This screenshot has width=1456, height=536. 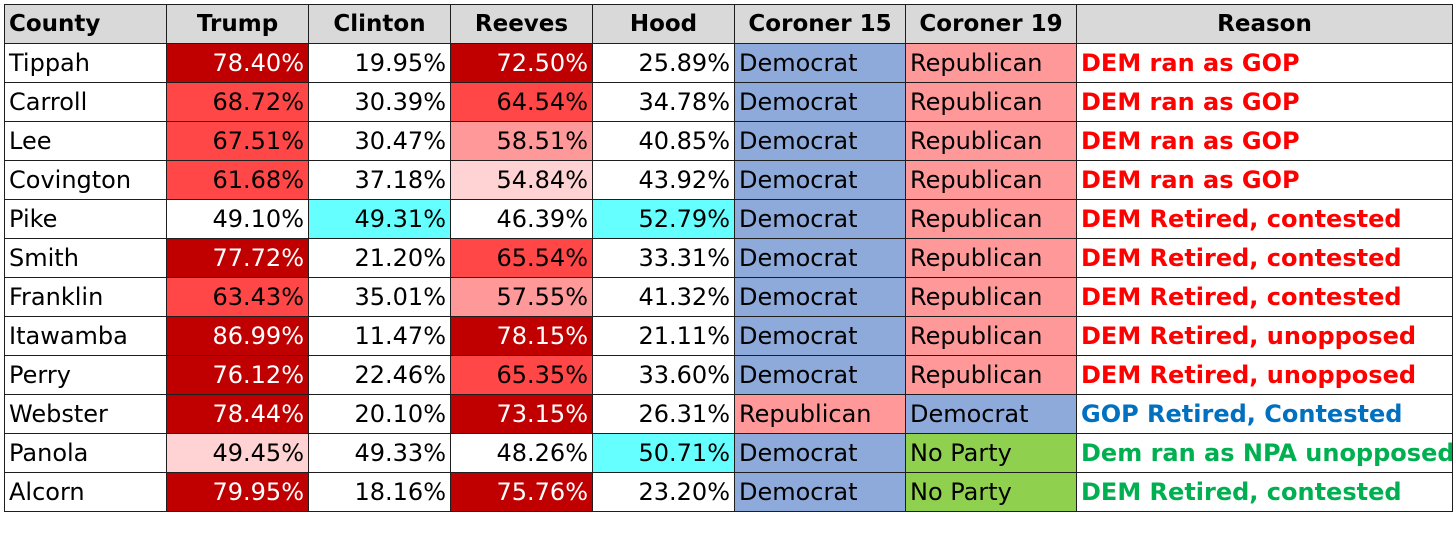 I want to click on reason-cell: Dem ran as NPA unopposed, so click(x=1264, y=453).